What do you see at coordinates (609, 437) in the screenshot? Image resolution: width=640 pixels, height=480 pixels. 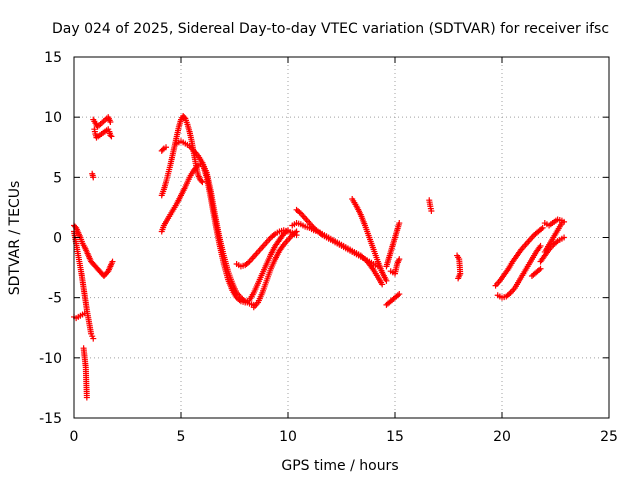 I see `x-tick-label: 25` at bounding box center [609, 437].